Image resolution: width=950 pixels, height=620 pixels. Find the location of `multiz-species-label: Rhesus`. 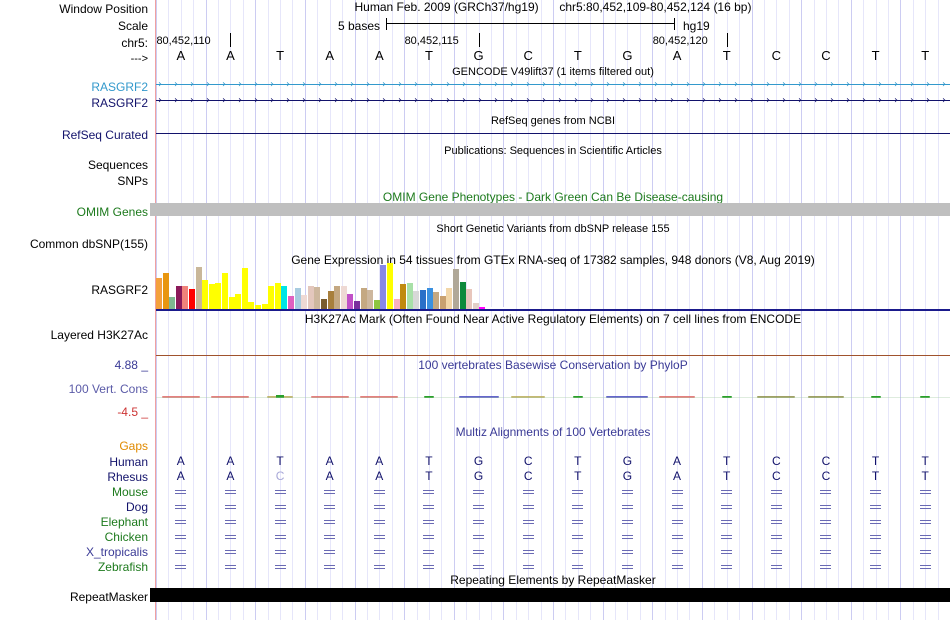

multiz-species-label: Rhesus is located at coordinates (127, 477).